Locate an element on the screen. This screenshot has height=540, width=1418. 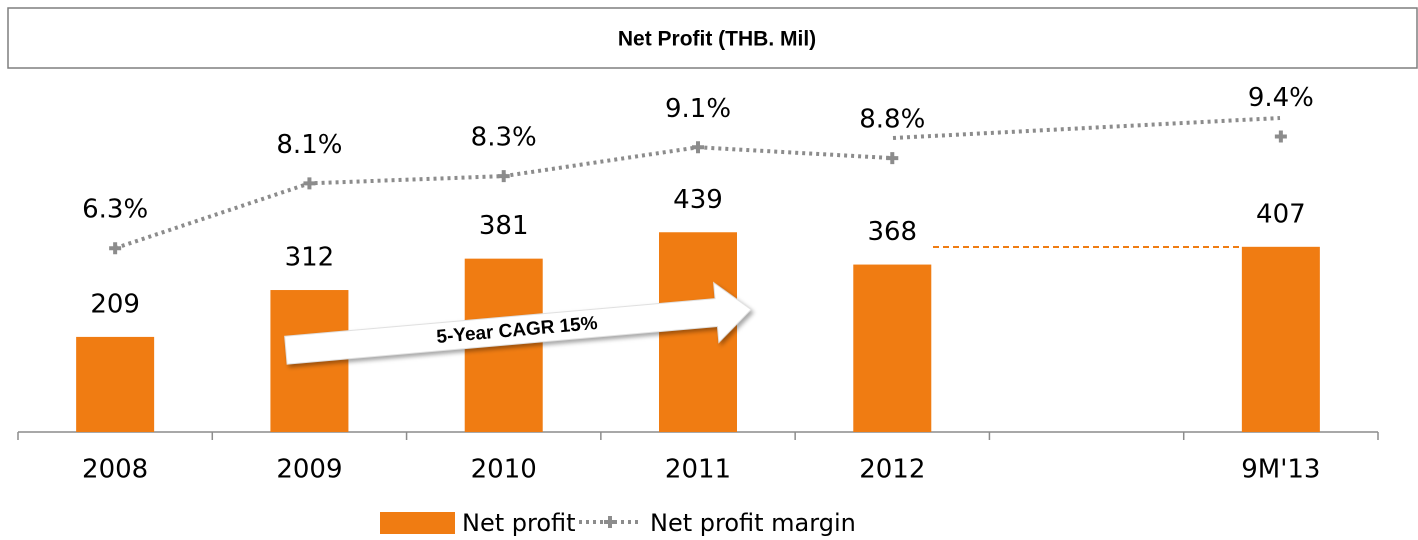
data-label: 9.1% is located at coordinates (698, 109).